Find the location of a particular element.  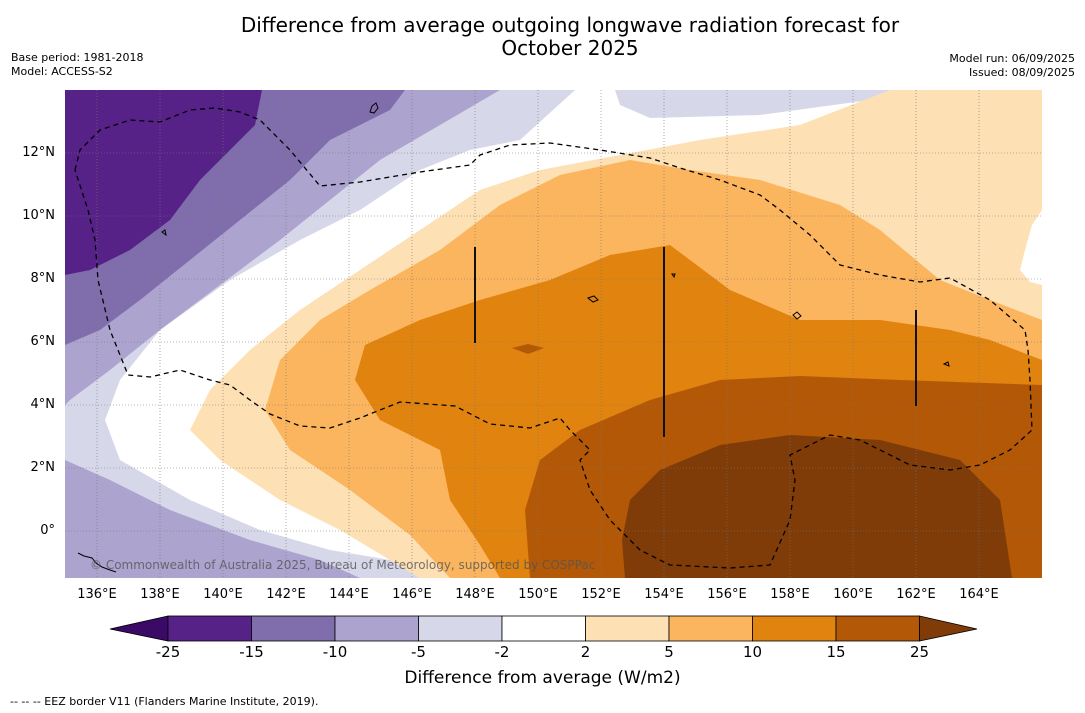

island-group-a is located at coordinates (592, 299).